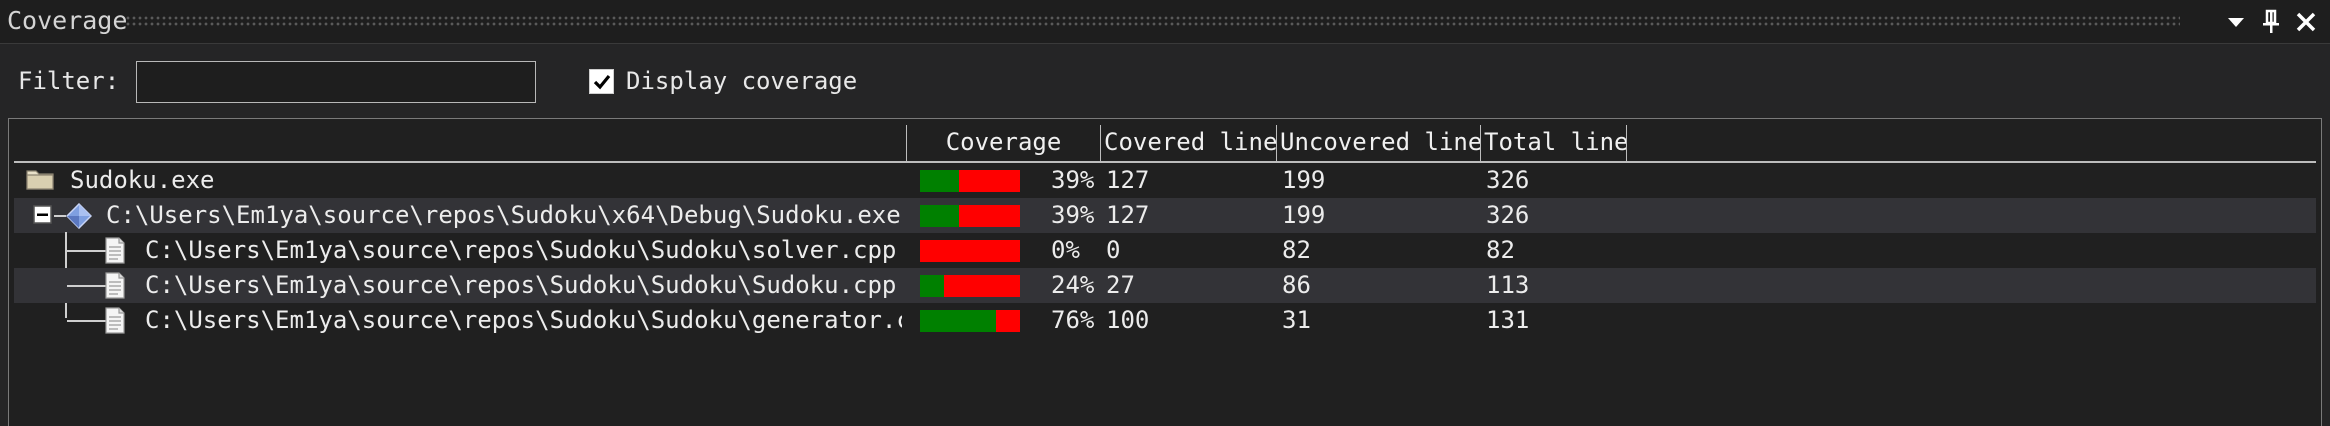 The height and width of the screenshot is (426, 2330). I want to click on tree-row: Sudoku.exe 39% 127 199 326, so click(1165, 180).